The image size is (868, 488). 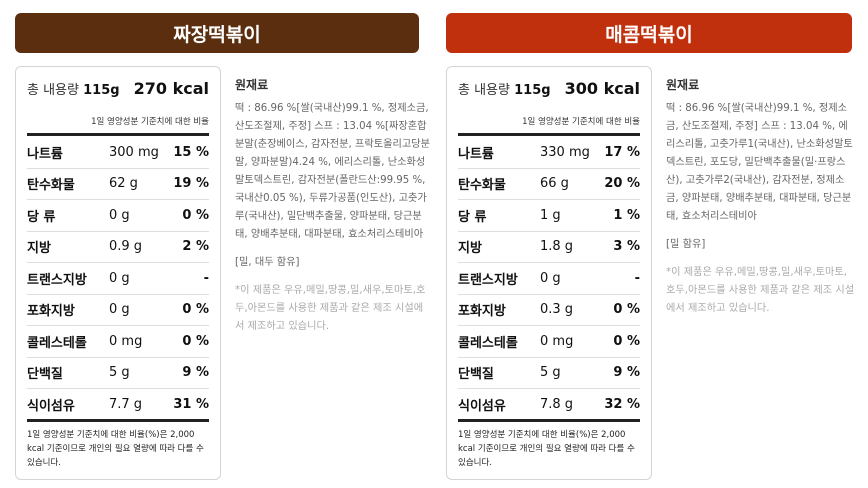 I want to click on nutrient-value: 300 mg, so click(x=134, y=152).